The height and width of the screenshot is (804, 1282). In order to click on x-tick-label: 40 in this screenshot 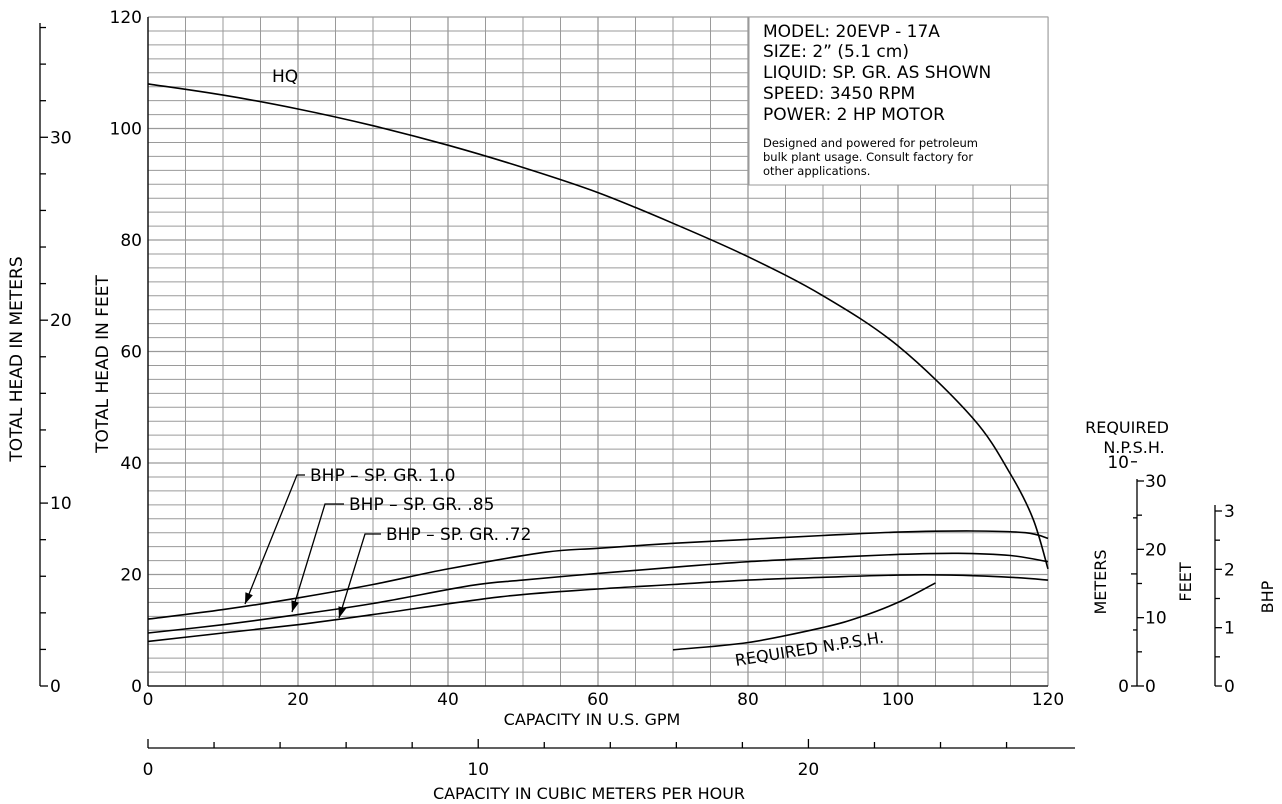, I will do `click(448, 700)`.